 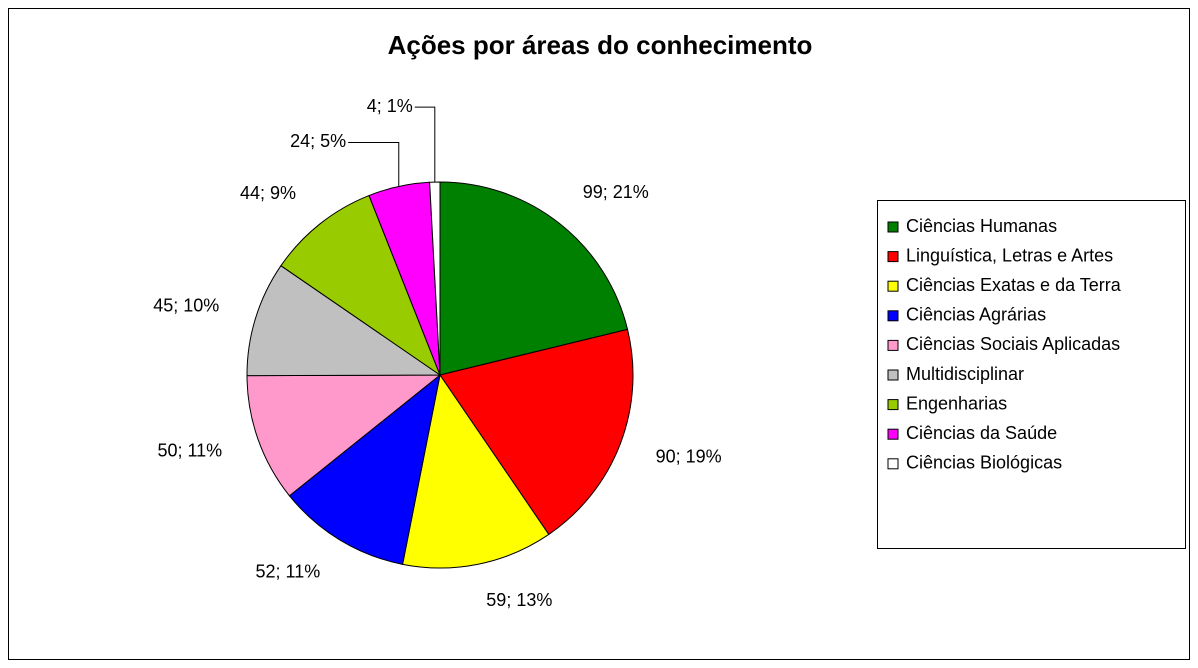 What do you see at coordinates (288, 571) in the screenshot?
I see `data-label: 52; 11%` at bounding box center [288, 571].